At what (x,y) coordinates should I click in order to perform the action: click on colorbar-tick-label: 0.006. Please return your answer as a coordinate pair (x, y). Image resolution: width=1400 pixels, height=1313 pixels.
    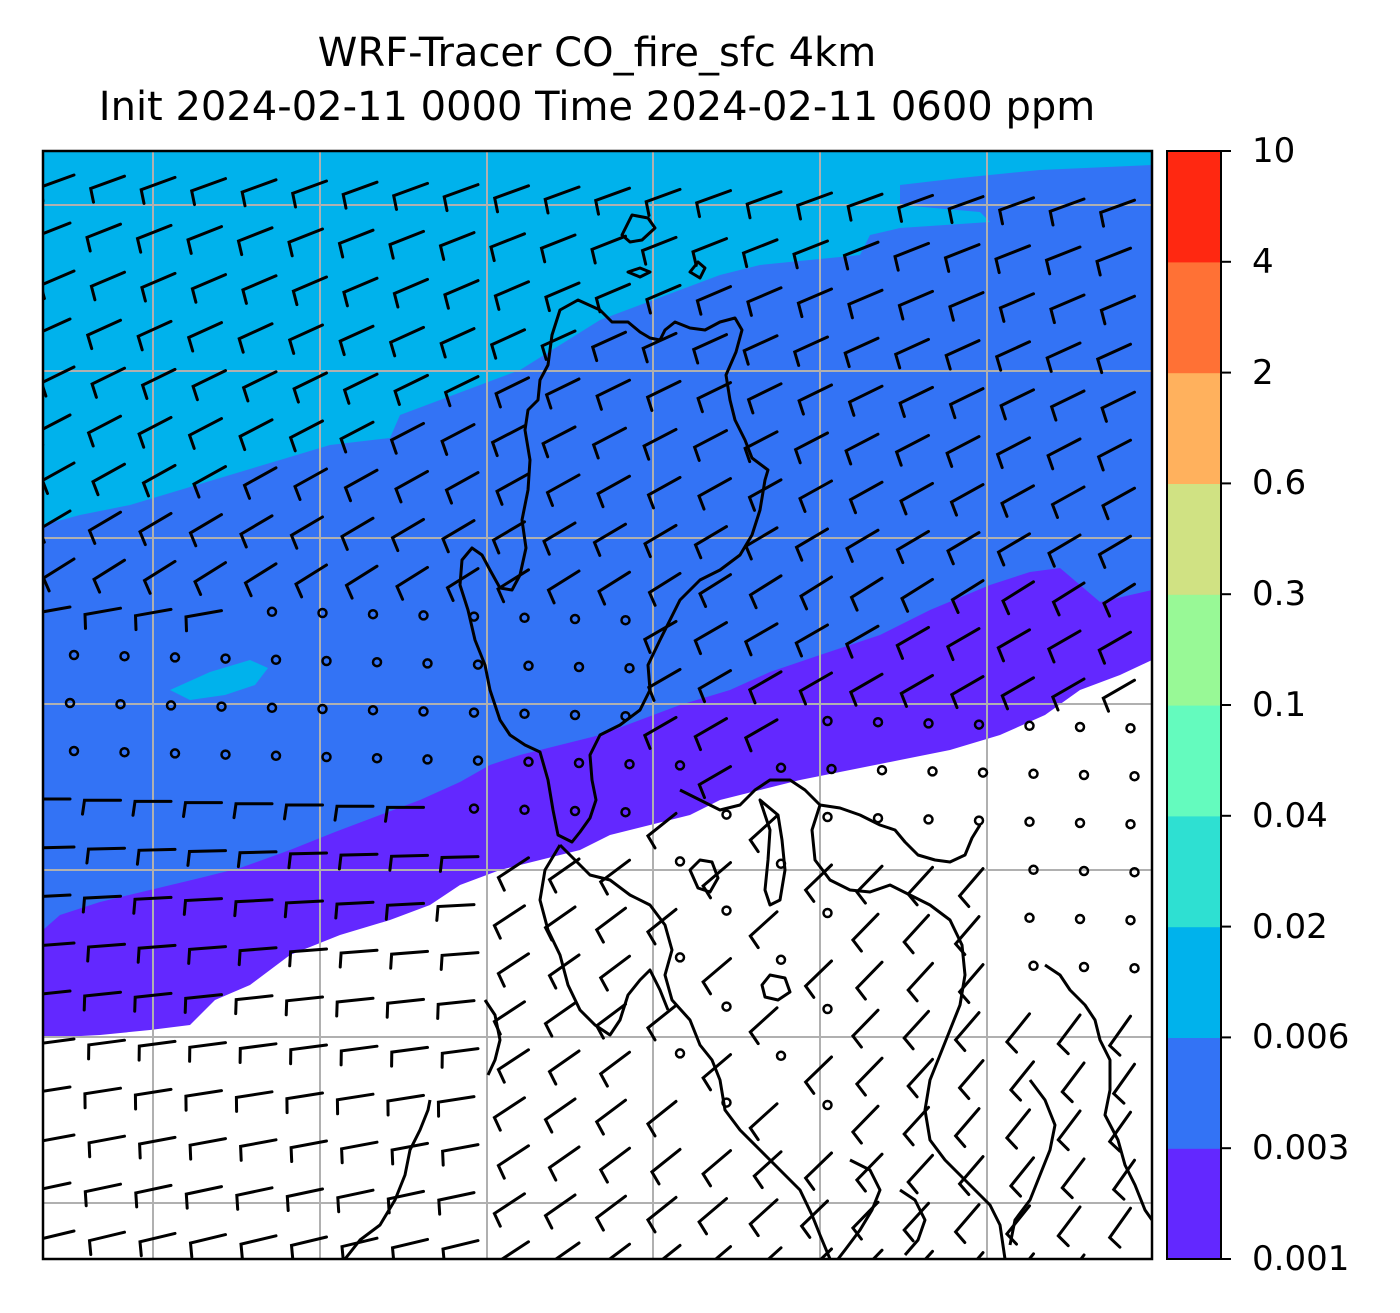
    Looking at the image, I should click on (1301, 1037).